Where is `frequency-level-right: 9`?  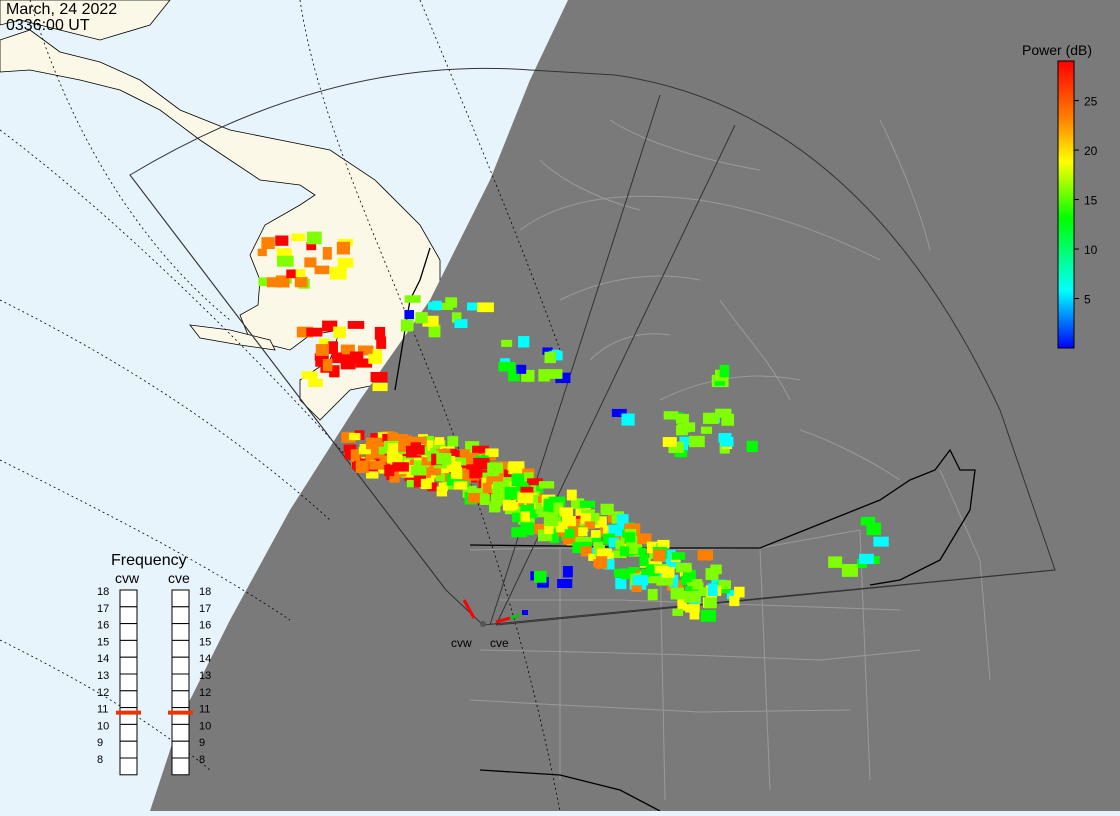 frequency-level-right: 9 is located at coordinates (202, 743).